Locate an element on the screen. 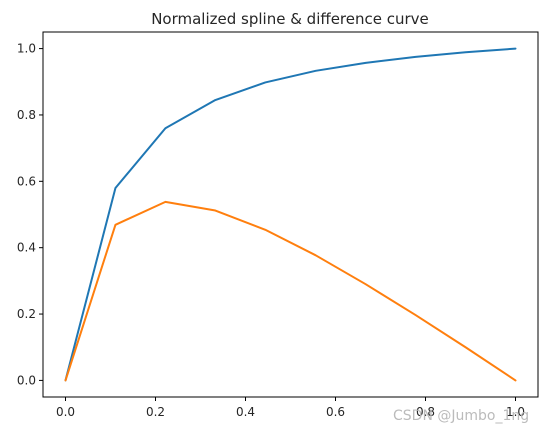  y-tick-label: 0.0 is located at coordinates (26, 380).